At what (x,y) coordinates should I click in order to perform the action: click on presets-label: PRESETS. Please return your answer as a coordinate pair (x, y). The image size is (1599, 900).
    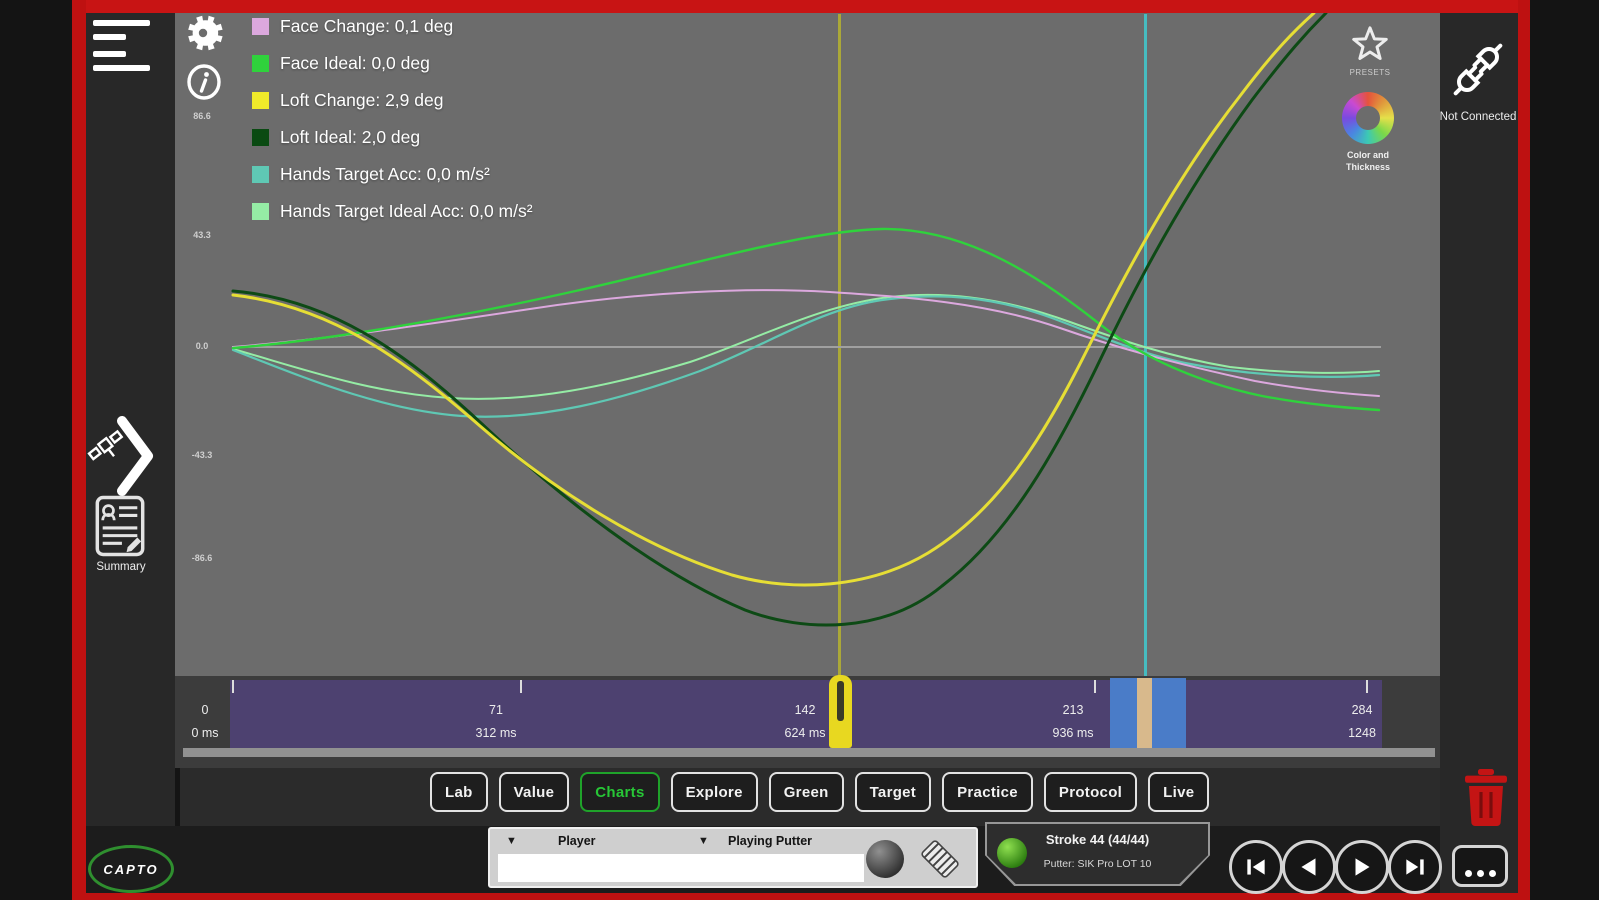
    Looking at the image, I should click on (1370, 72).